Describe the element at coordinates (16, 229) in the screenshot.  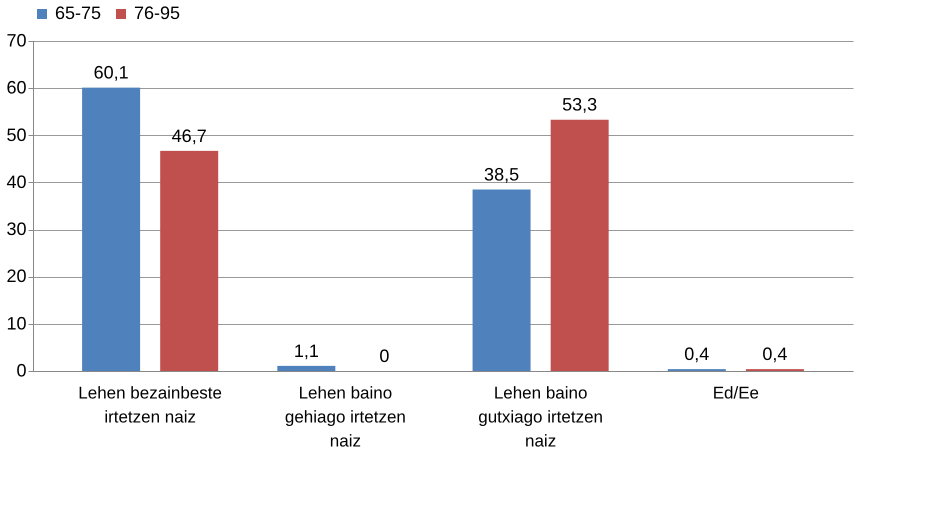
I see `y-tick-label: 30` at that location.